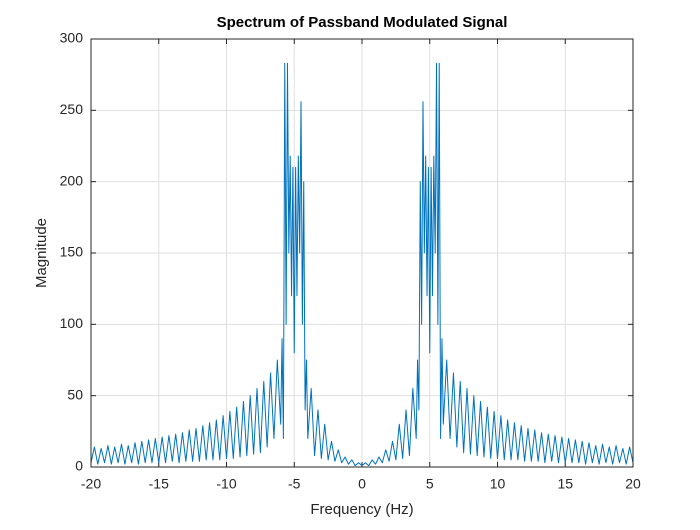 The width and height of the screenshot is (700, 530). I want to click on y-tick-label: 250, so click(72, 109).